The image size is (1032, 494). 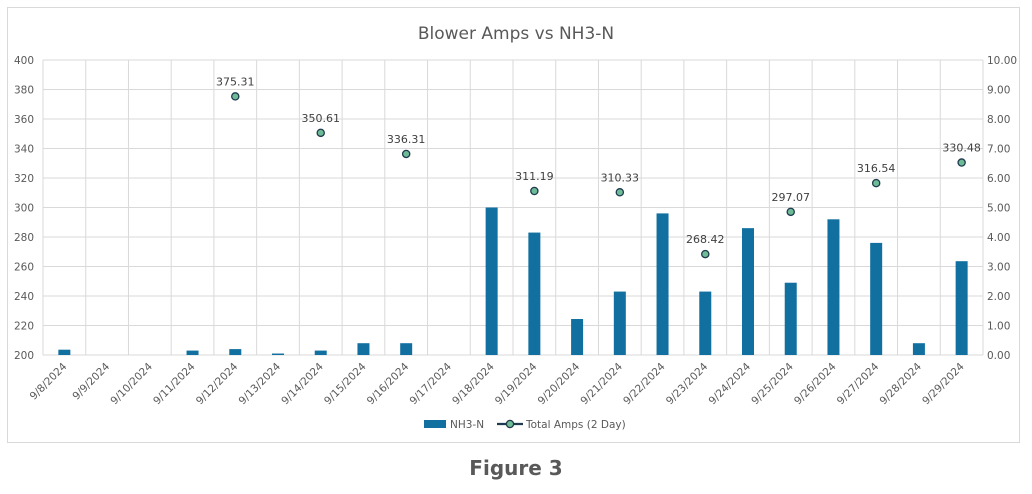 What do you see at coordinates (49, 381) in the screenshot?
I see `x-tick-label: 9/8/2024` at bounding box center [49, 381].